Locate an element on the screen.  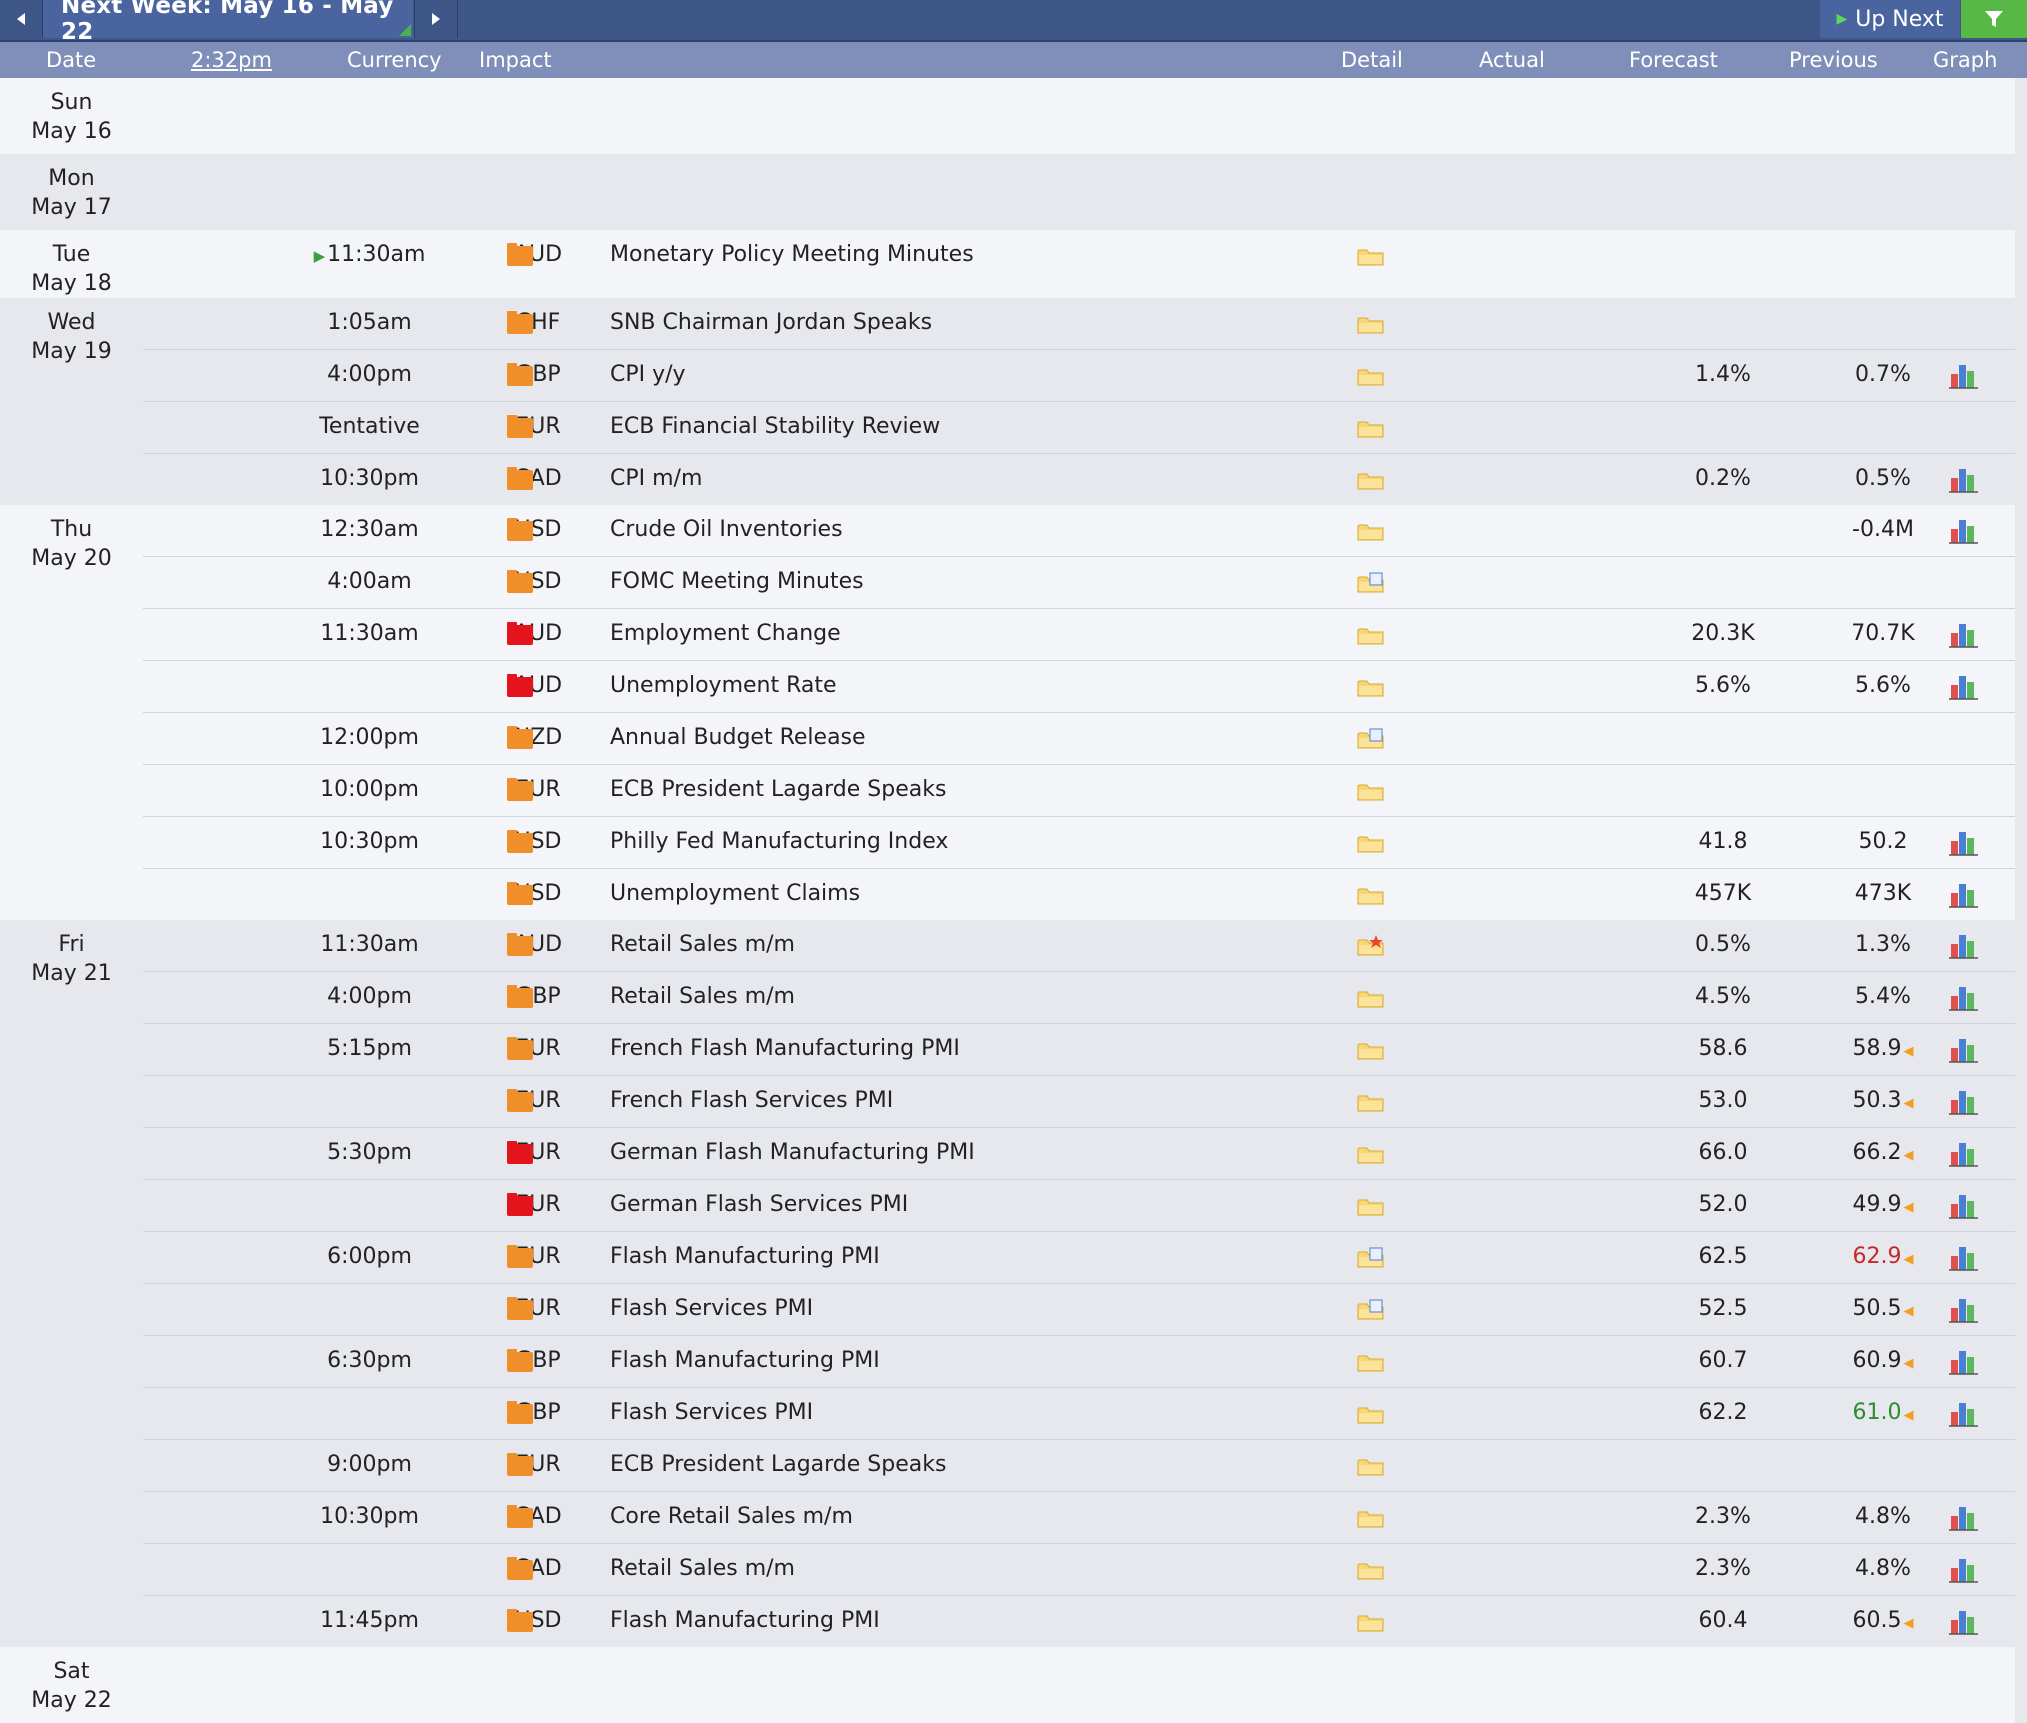
week-title: Next Week: May 16 - May 22 is located at coordinates (228, 22).